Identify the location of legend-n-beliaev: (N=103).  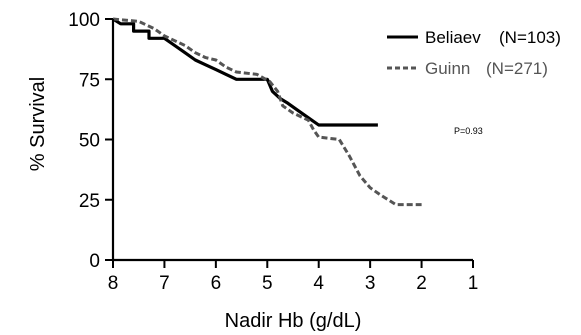
(530, 37).